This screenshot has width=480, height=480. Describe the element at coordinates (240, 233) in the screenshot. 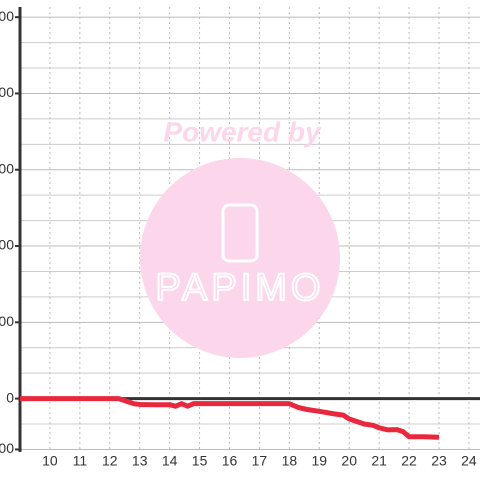

I see `watermark-phone` at that location.